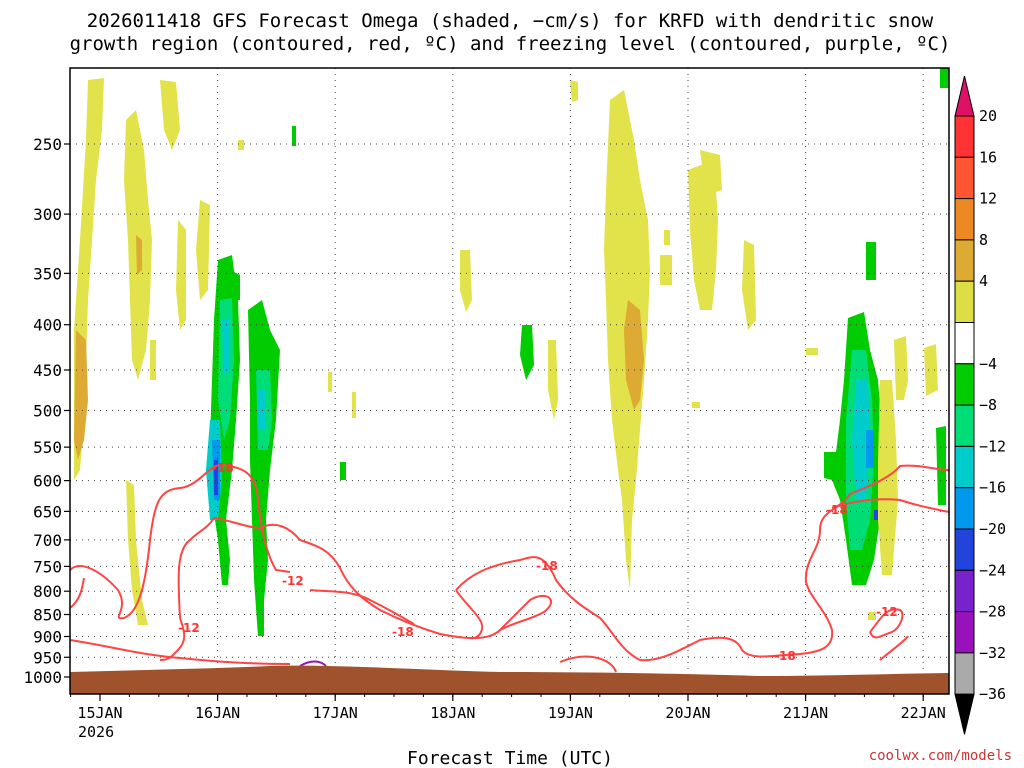  I want to click on x-tick-label: 21JAN, so click(805, 713).